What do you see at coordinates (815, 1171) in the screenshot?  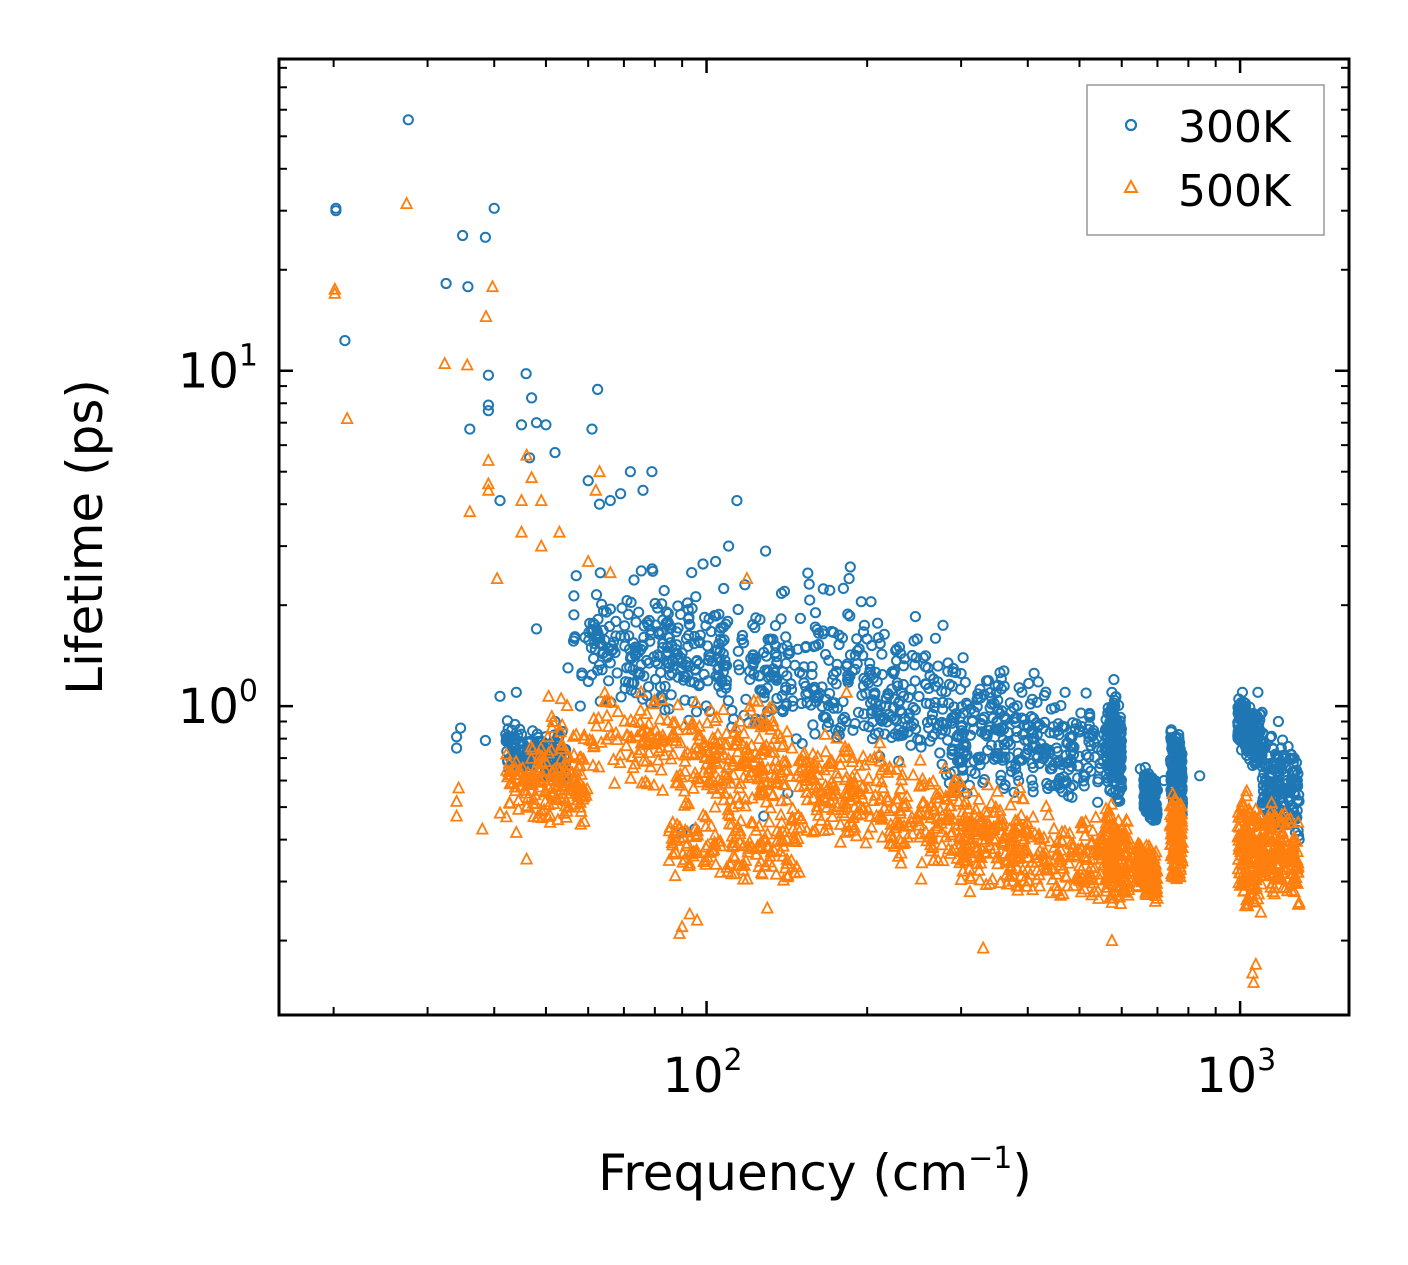 I see `x-axis-label: Frequency (cm−1)` at bounding box center [815, 1171].